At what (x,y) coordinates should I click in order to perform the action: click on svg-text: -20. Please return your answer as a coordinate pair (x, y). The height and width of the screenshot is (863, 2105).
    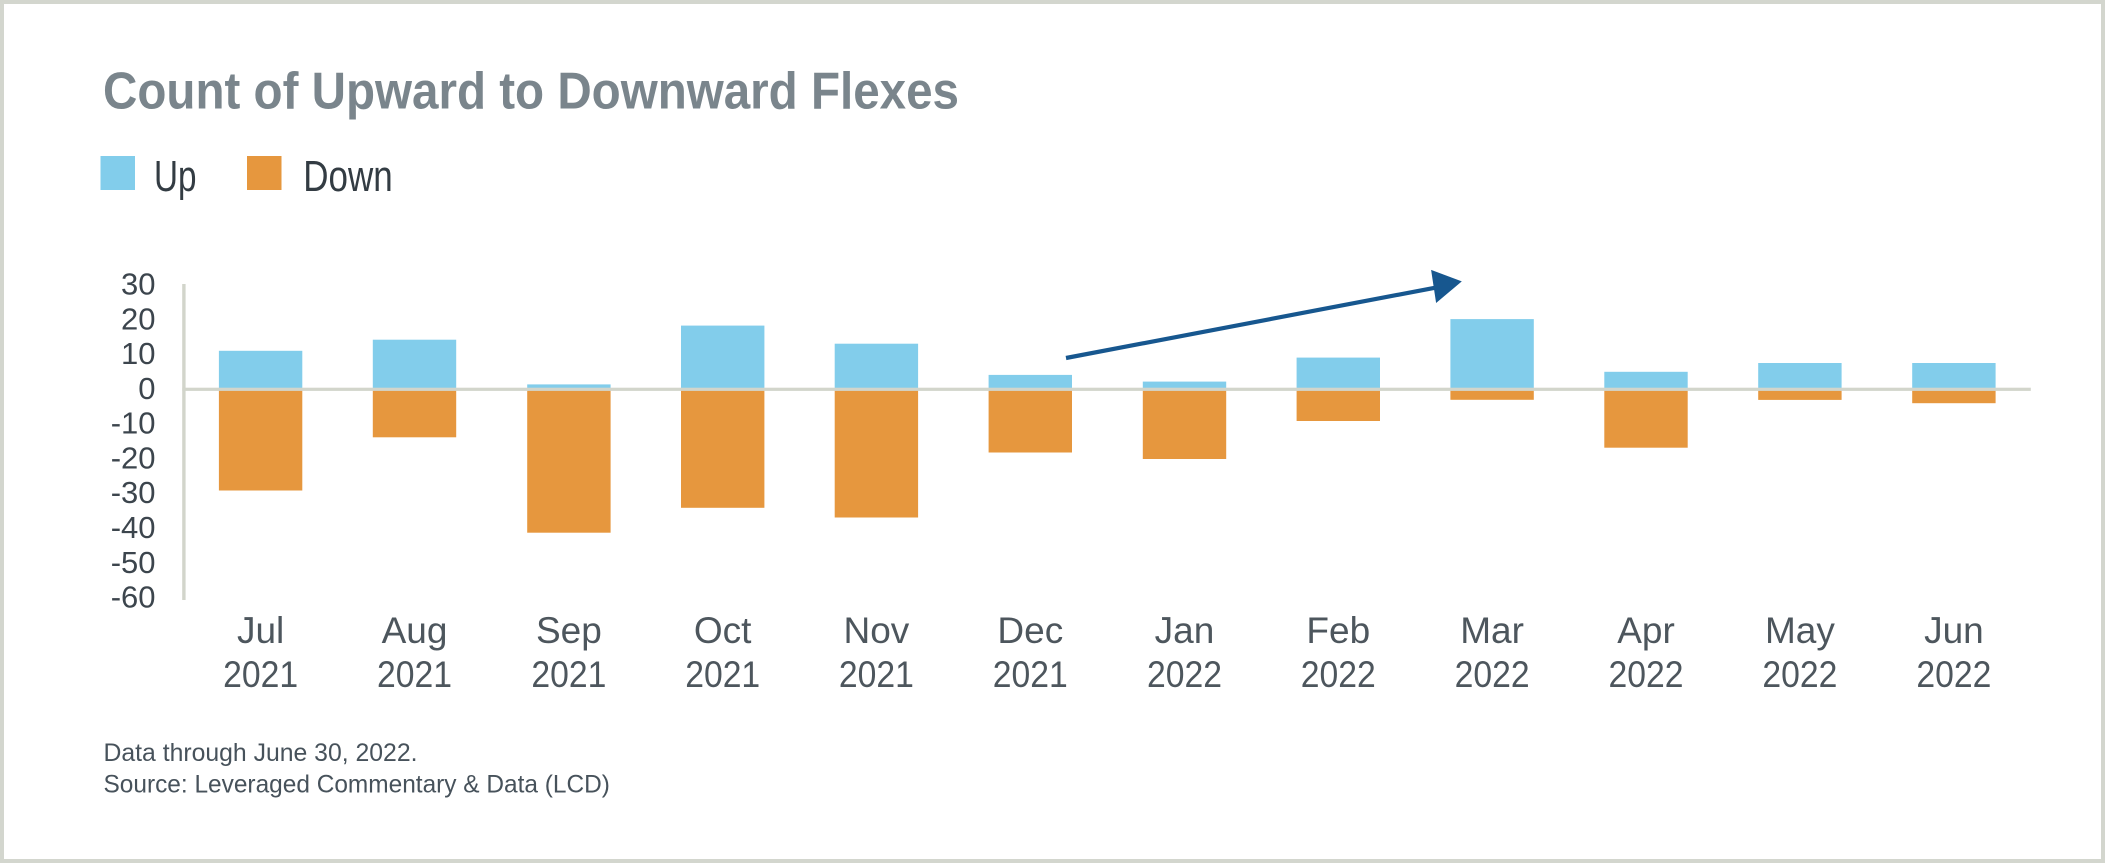
    Looking at the image, I should click on (133, 457).